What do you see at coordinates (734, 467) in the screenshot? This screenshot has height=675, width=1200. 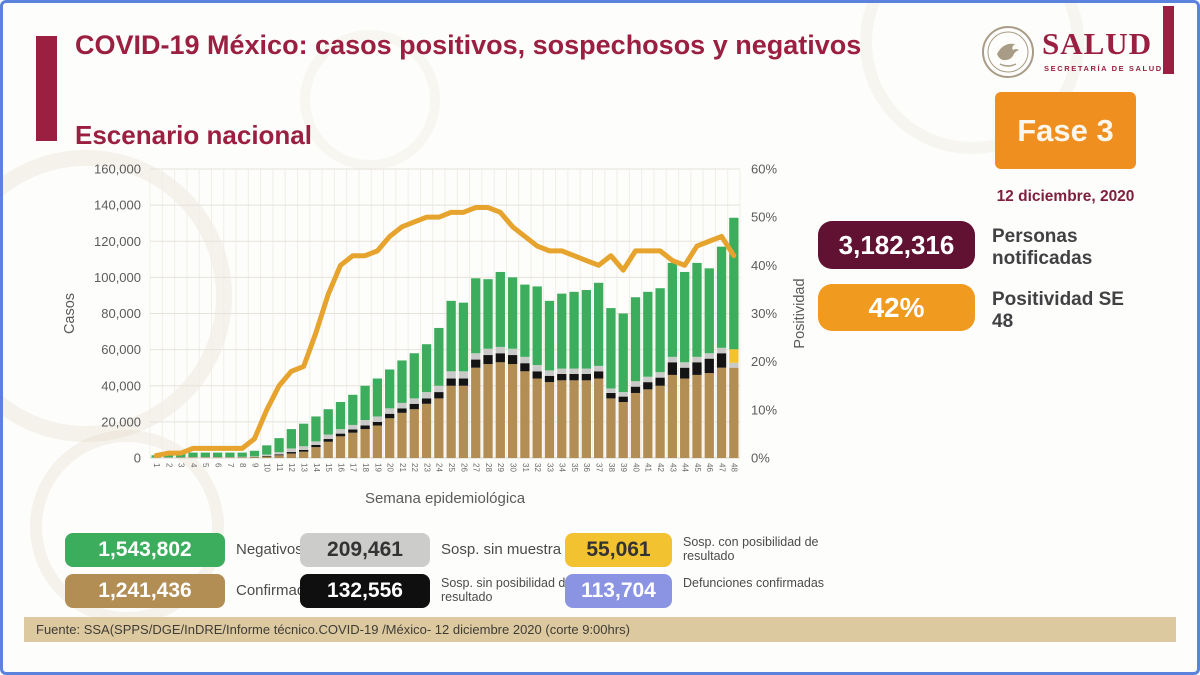 I see `svg-text: 48` at bounding box center [734, 467].